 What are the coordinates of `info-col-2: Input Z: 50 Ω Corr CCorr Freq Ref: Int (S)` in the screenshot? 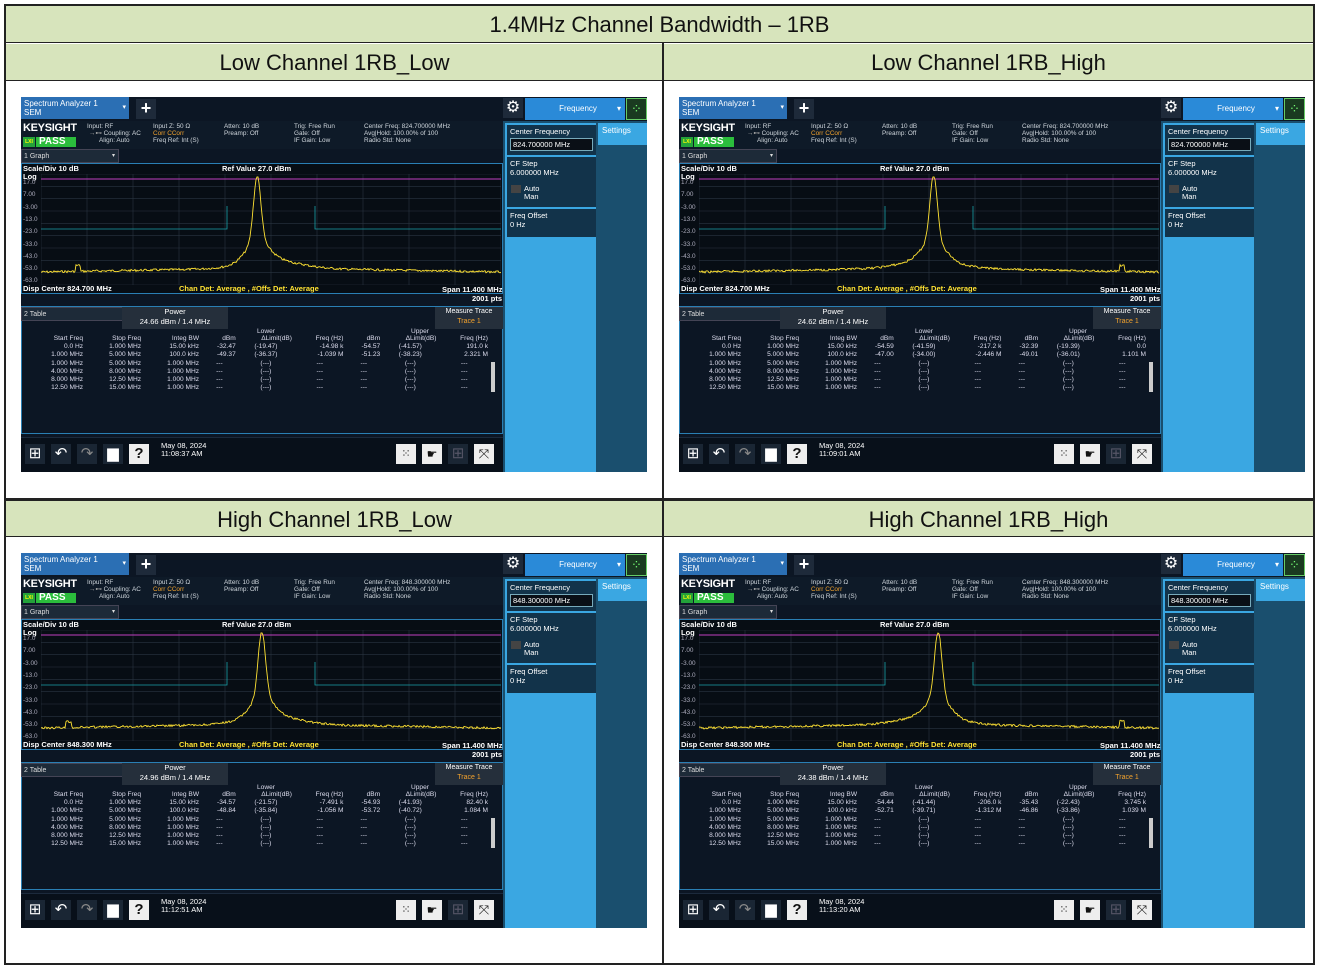 It's located at (834, 589).